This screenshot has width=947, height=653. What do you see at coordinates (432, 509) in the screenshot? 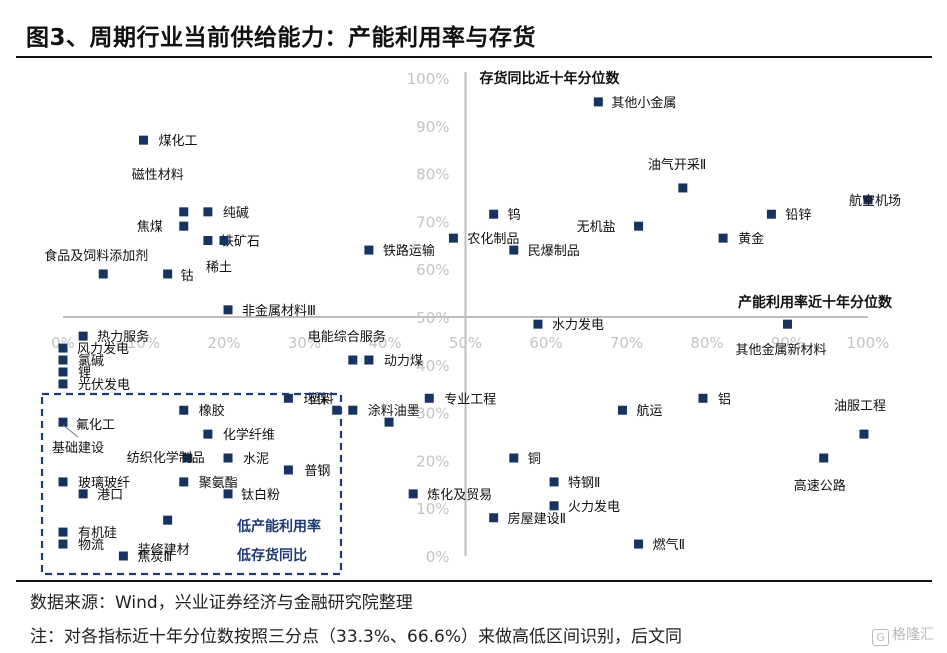
I see `y-tick-label: 10%` at bounding box center [432, 509].